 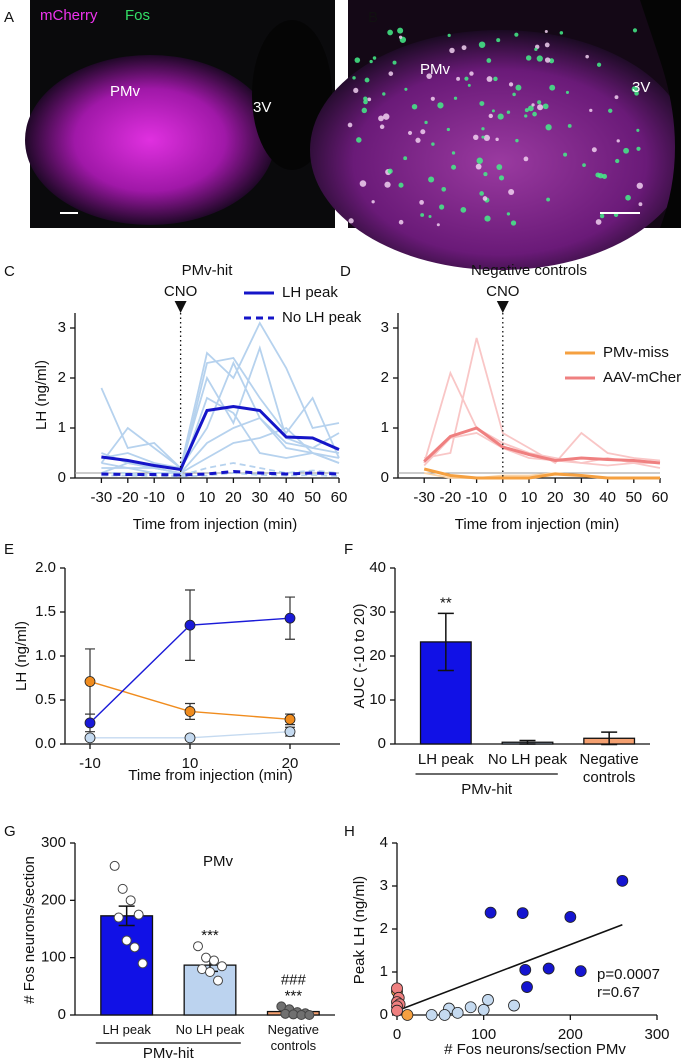 What do you see at coordinates (180, 291) in the screenshot?
I see `annotation: CNO` at bounding box center [180, 291].